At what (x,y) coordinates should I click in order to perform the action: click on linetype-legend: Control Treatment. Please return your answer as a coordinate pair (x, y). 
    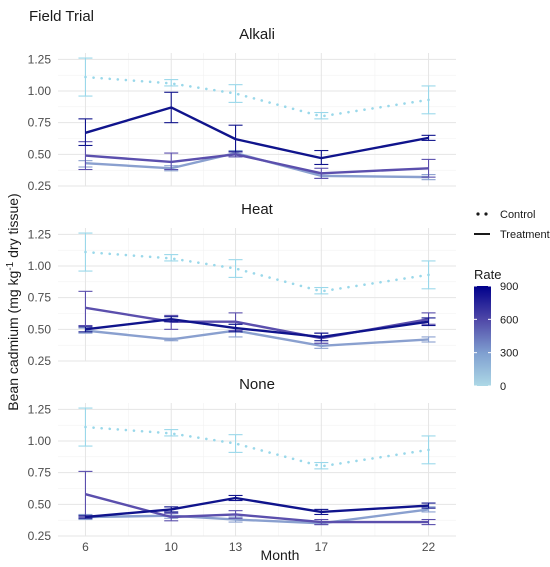
    Looking at the image, I should click on (512, 225).